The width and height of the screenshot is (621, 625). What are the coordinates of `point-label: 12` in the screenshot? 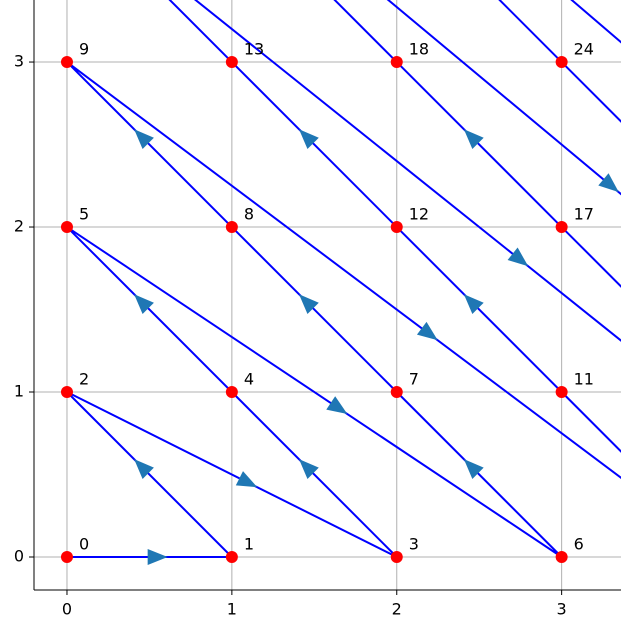 It's located at (419, 214).